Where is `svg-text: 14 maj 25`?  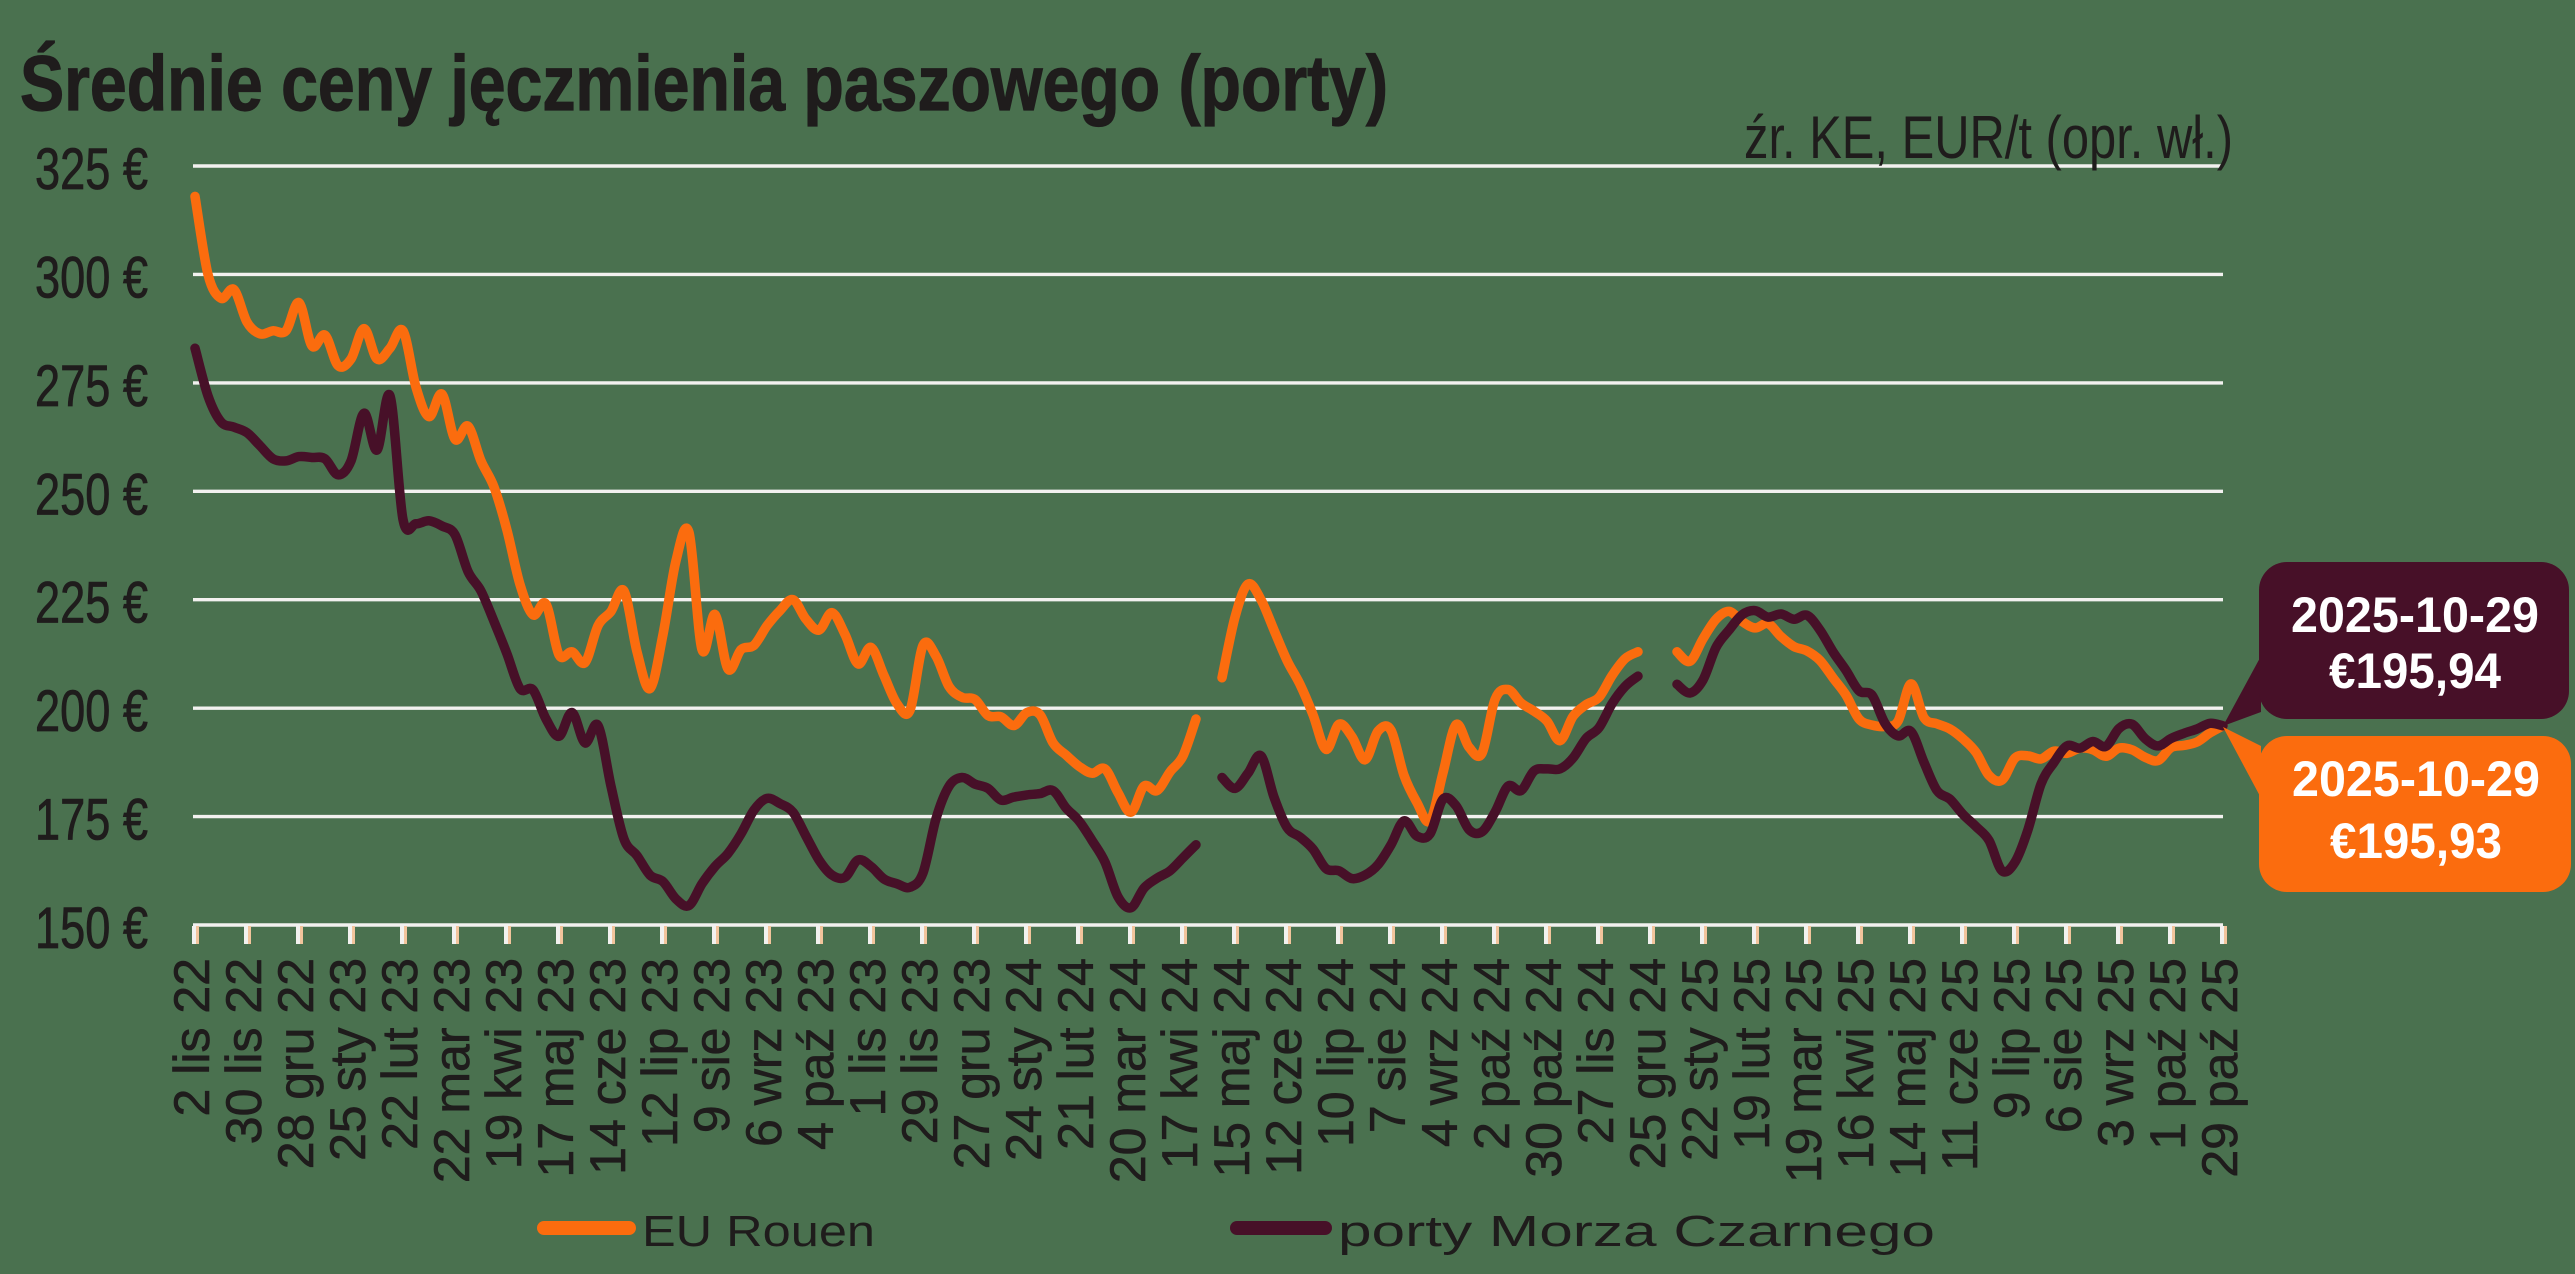 svg-text: 14 maj 25 is located at coordinates (1908, 1068).